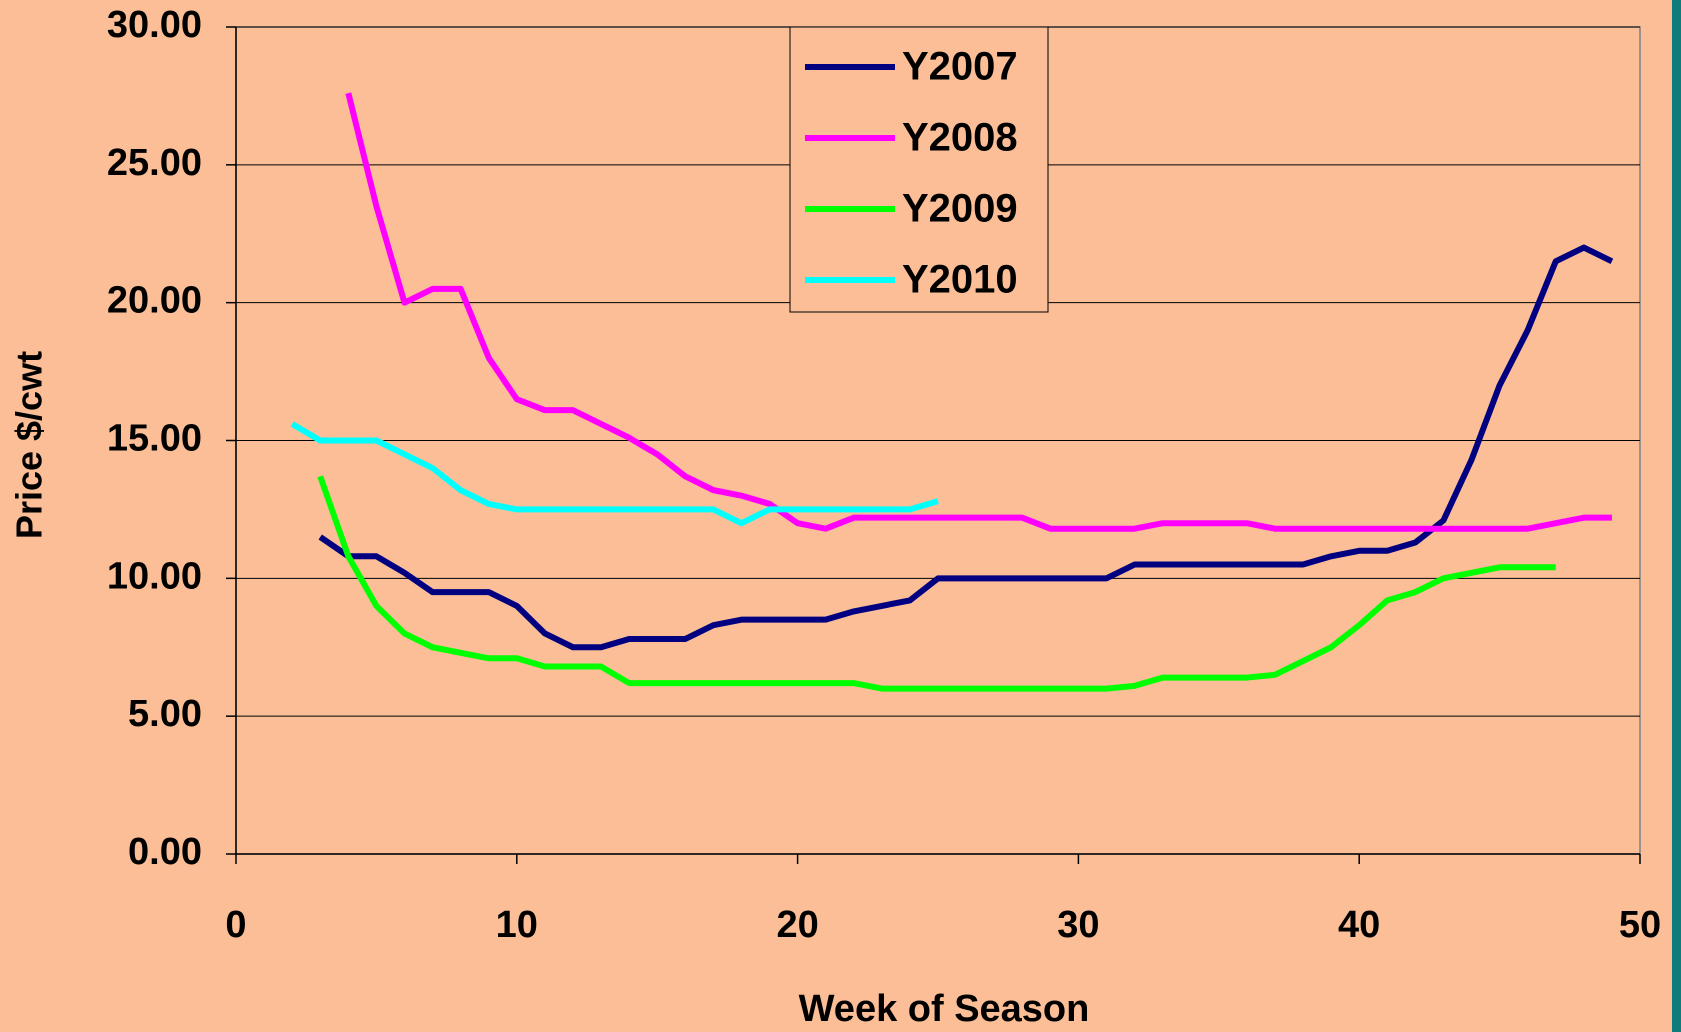 This screenshot has width=1681, height=1032. I want to click on y-tick-label: 15.00, so click(154, 439).